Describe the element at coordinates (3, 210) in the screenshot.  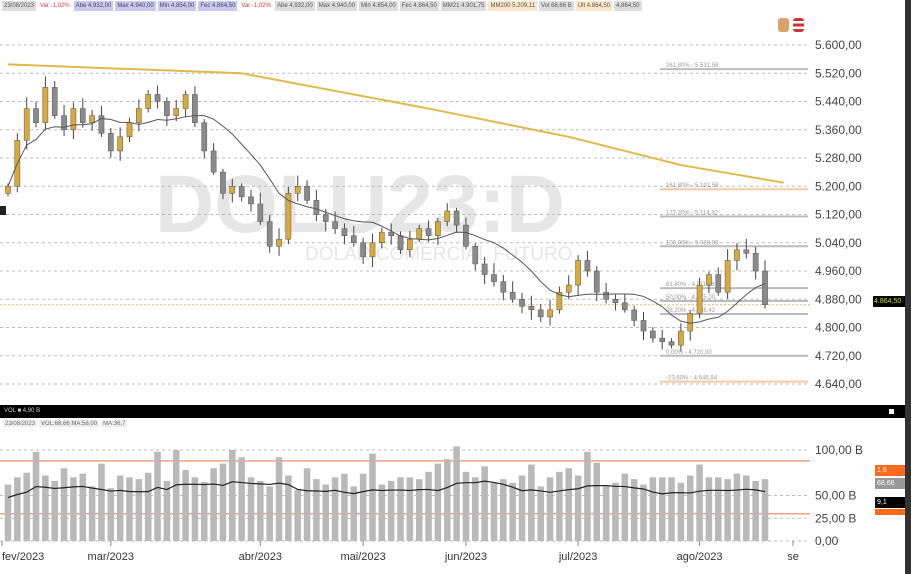
I see `left-scroll-marker` at that location.